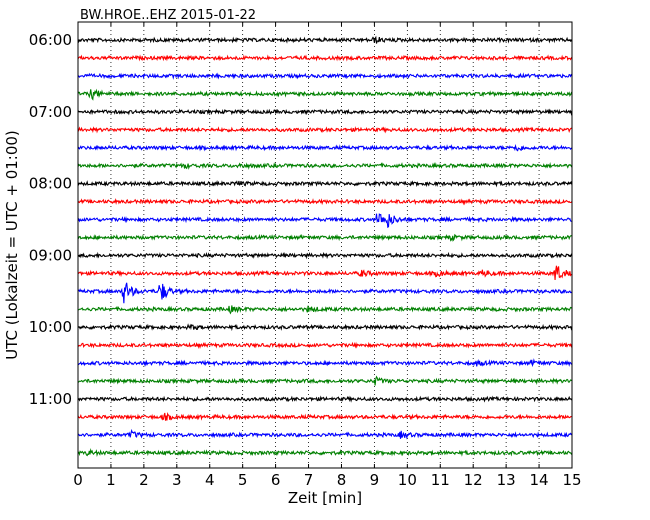 Image resolution: width=650 pixels, height=520 pixels. I want to click on x-tick-label: 0, so click(78, 480).